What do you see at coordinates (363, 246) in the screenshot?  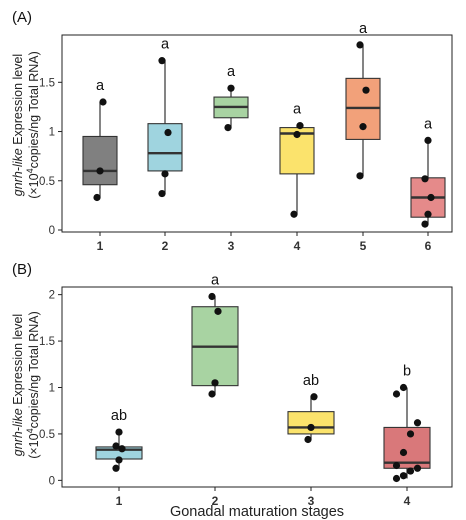 I see `x-tick-label: 5` at bounding box center [363, 246].